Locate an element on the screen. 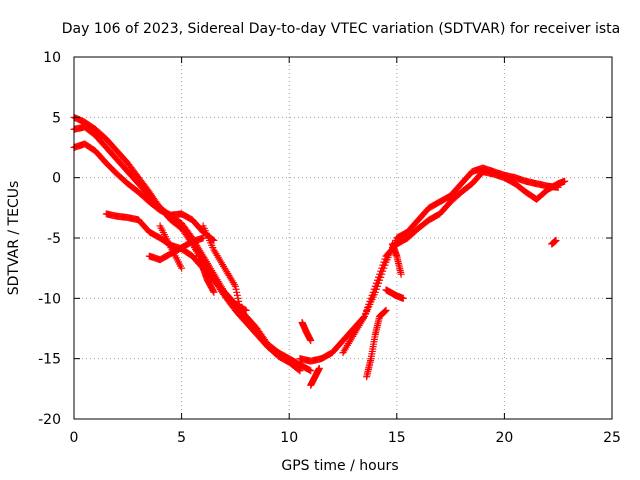  x-tick-label: 0 is located at coordinates (74, 438).